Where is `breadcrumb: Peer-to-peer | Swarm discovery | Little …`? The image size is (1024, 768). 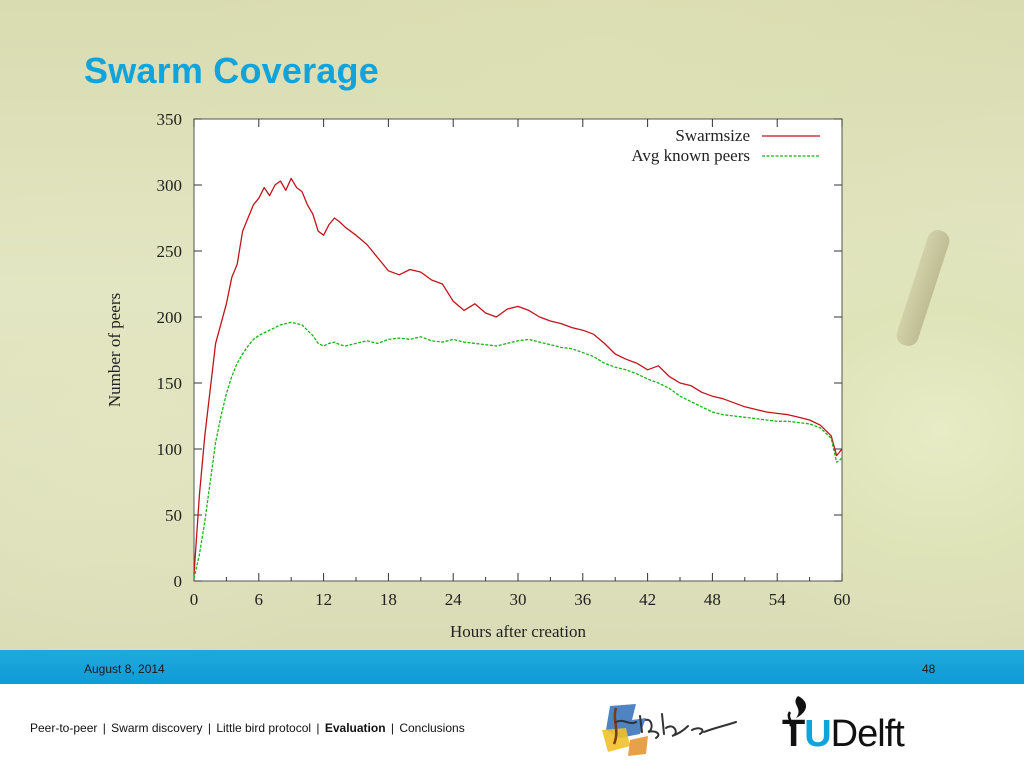
breadcrumb: Peer-to-peer | Swarm discovery | Little … is located at coordinates (247, 728).